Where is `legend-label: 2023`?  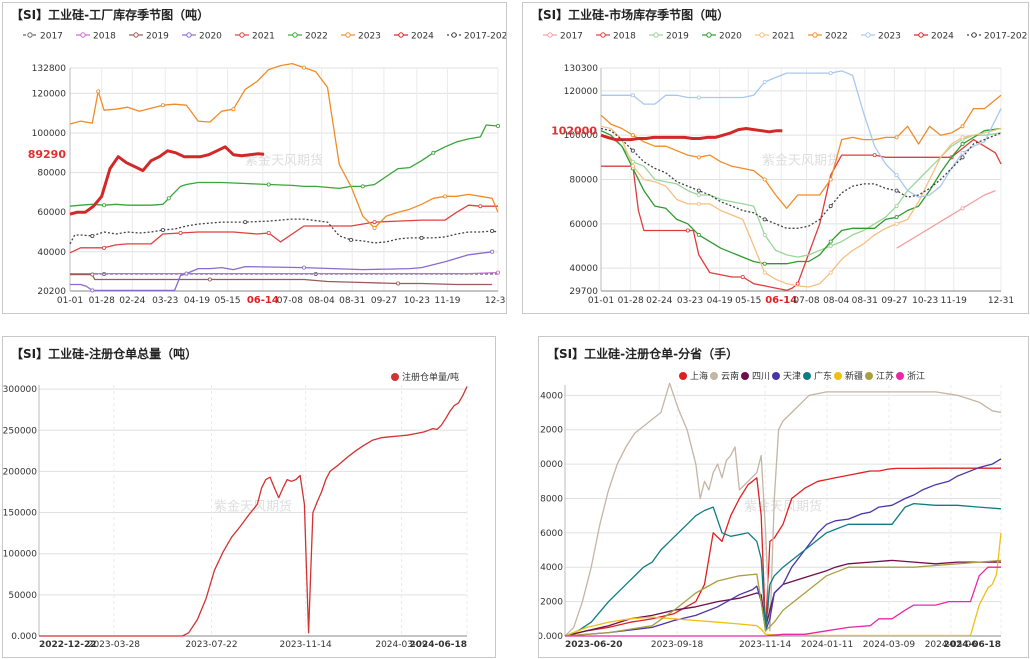 legend-label: 2023 is located at coordinates (369, 37).